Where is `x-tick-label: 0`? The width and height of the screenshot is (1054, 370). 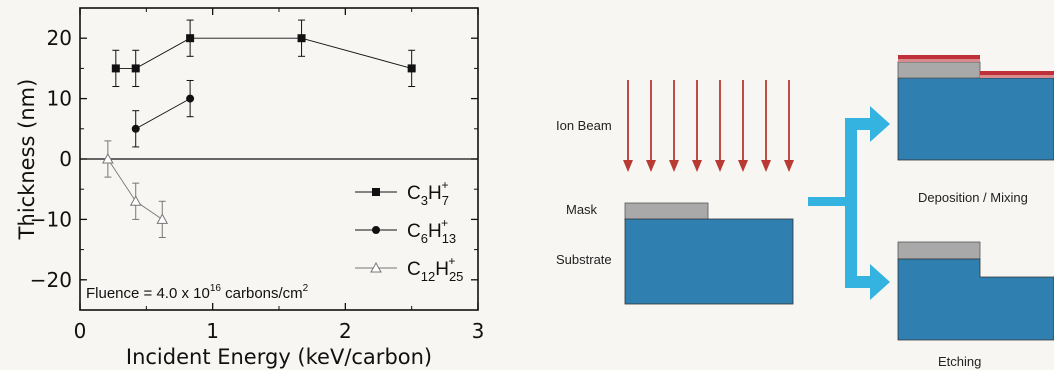
x-tick-label: 0 is located at coordinates (80, 331).